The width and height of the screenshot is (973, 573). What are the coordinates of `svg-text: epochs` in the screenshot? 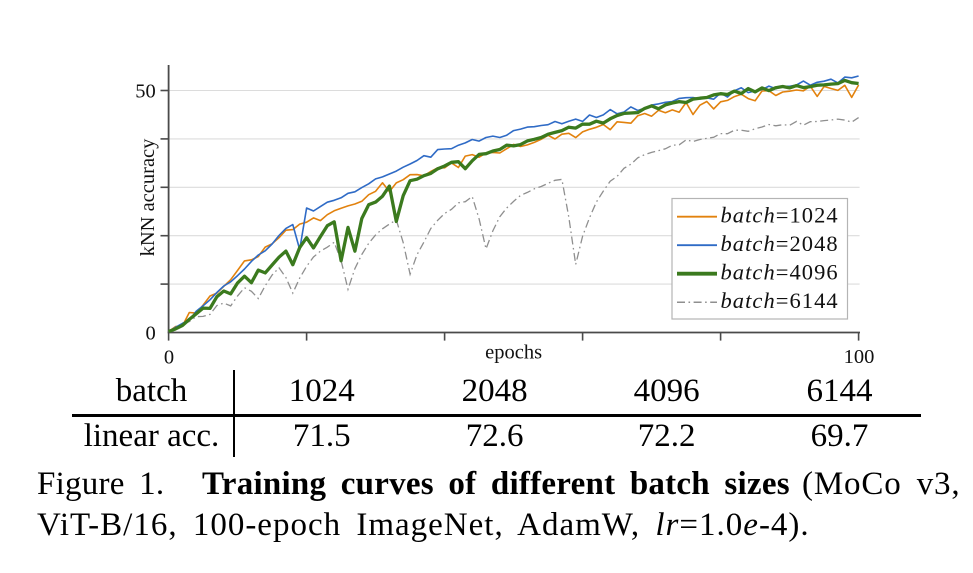 It's located at (513, 352).